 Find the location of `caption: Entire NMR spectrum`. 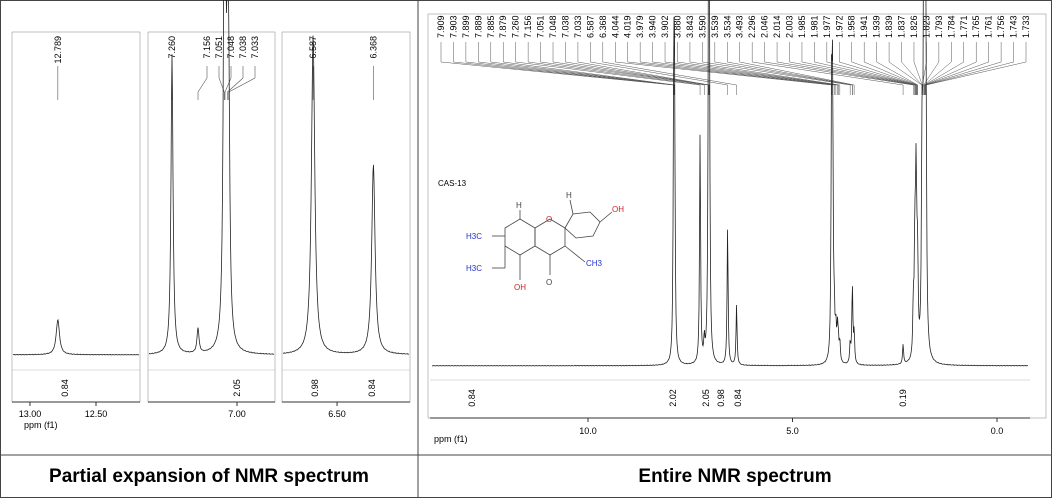

caption: Entire NMR spectrum is located at coordinates (734, 476).